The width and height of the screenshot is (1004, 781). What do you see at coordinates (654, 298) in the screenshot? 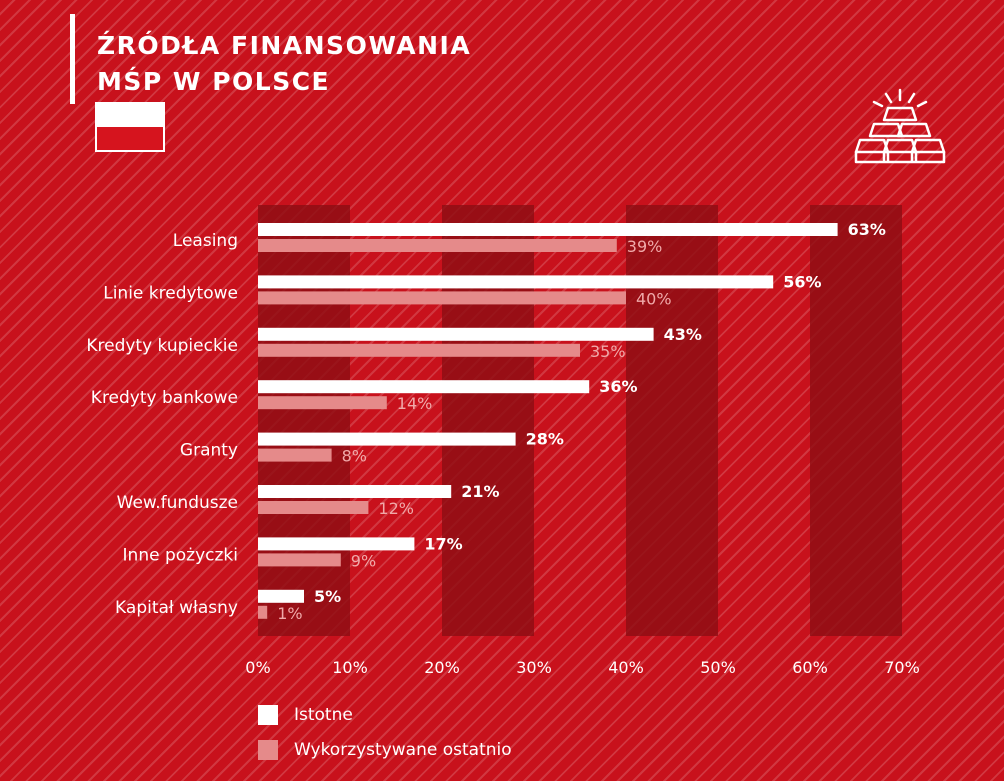
I see `data-label-wykorzystywane: 40%` at bounding box center [654, 298].